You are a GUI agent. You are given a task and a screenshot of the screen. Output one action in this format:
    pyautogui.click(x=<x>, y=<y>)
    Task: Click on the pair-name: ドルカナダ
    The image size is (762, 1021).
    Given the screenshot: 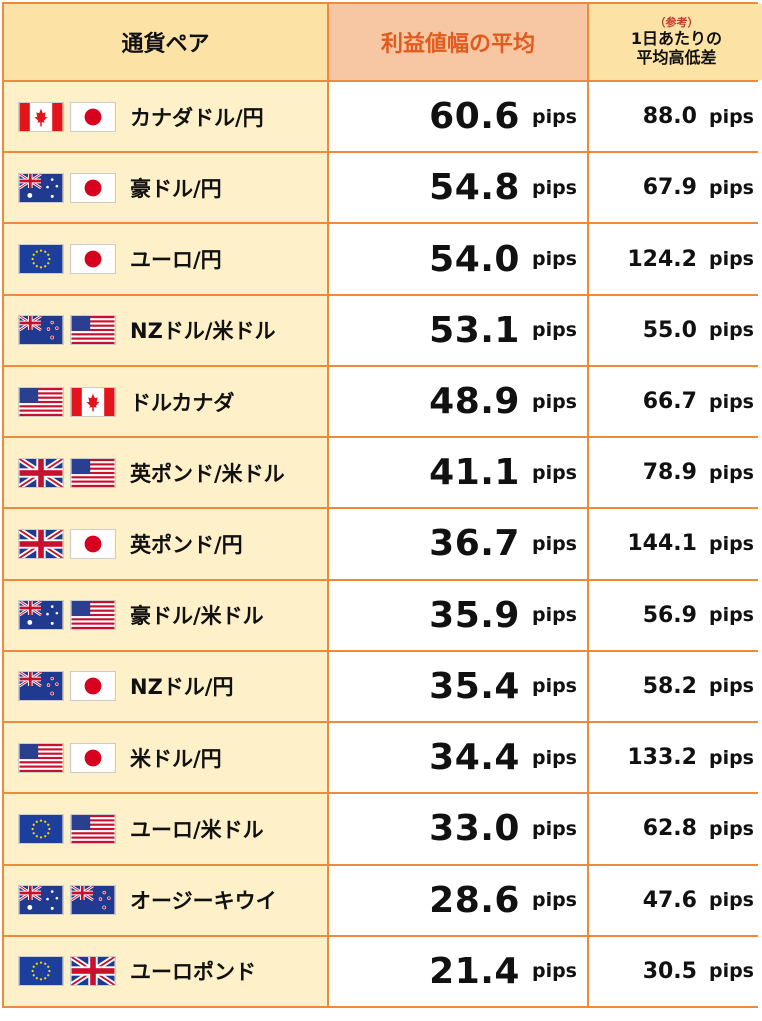 What is the action you would take?
    pyautogui.click(x=182, y=402)
    